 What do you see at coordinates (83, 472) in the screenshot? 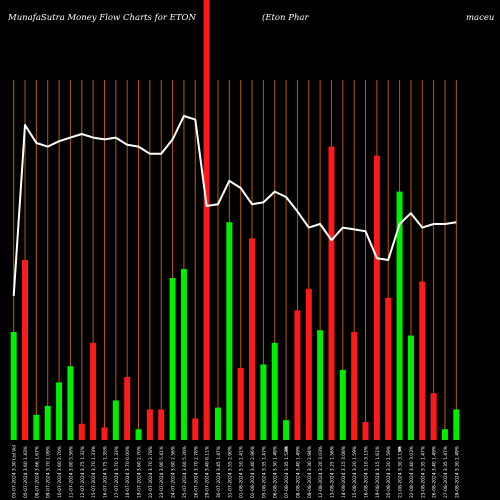
I see `x-tick-label: 12-07-2024 3.75 1.32%` at bounding box center [83, 472].